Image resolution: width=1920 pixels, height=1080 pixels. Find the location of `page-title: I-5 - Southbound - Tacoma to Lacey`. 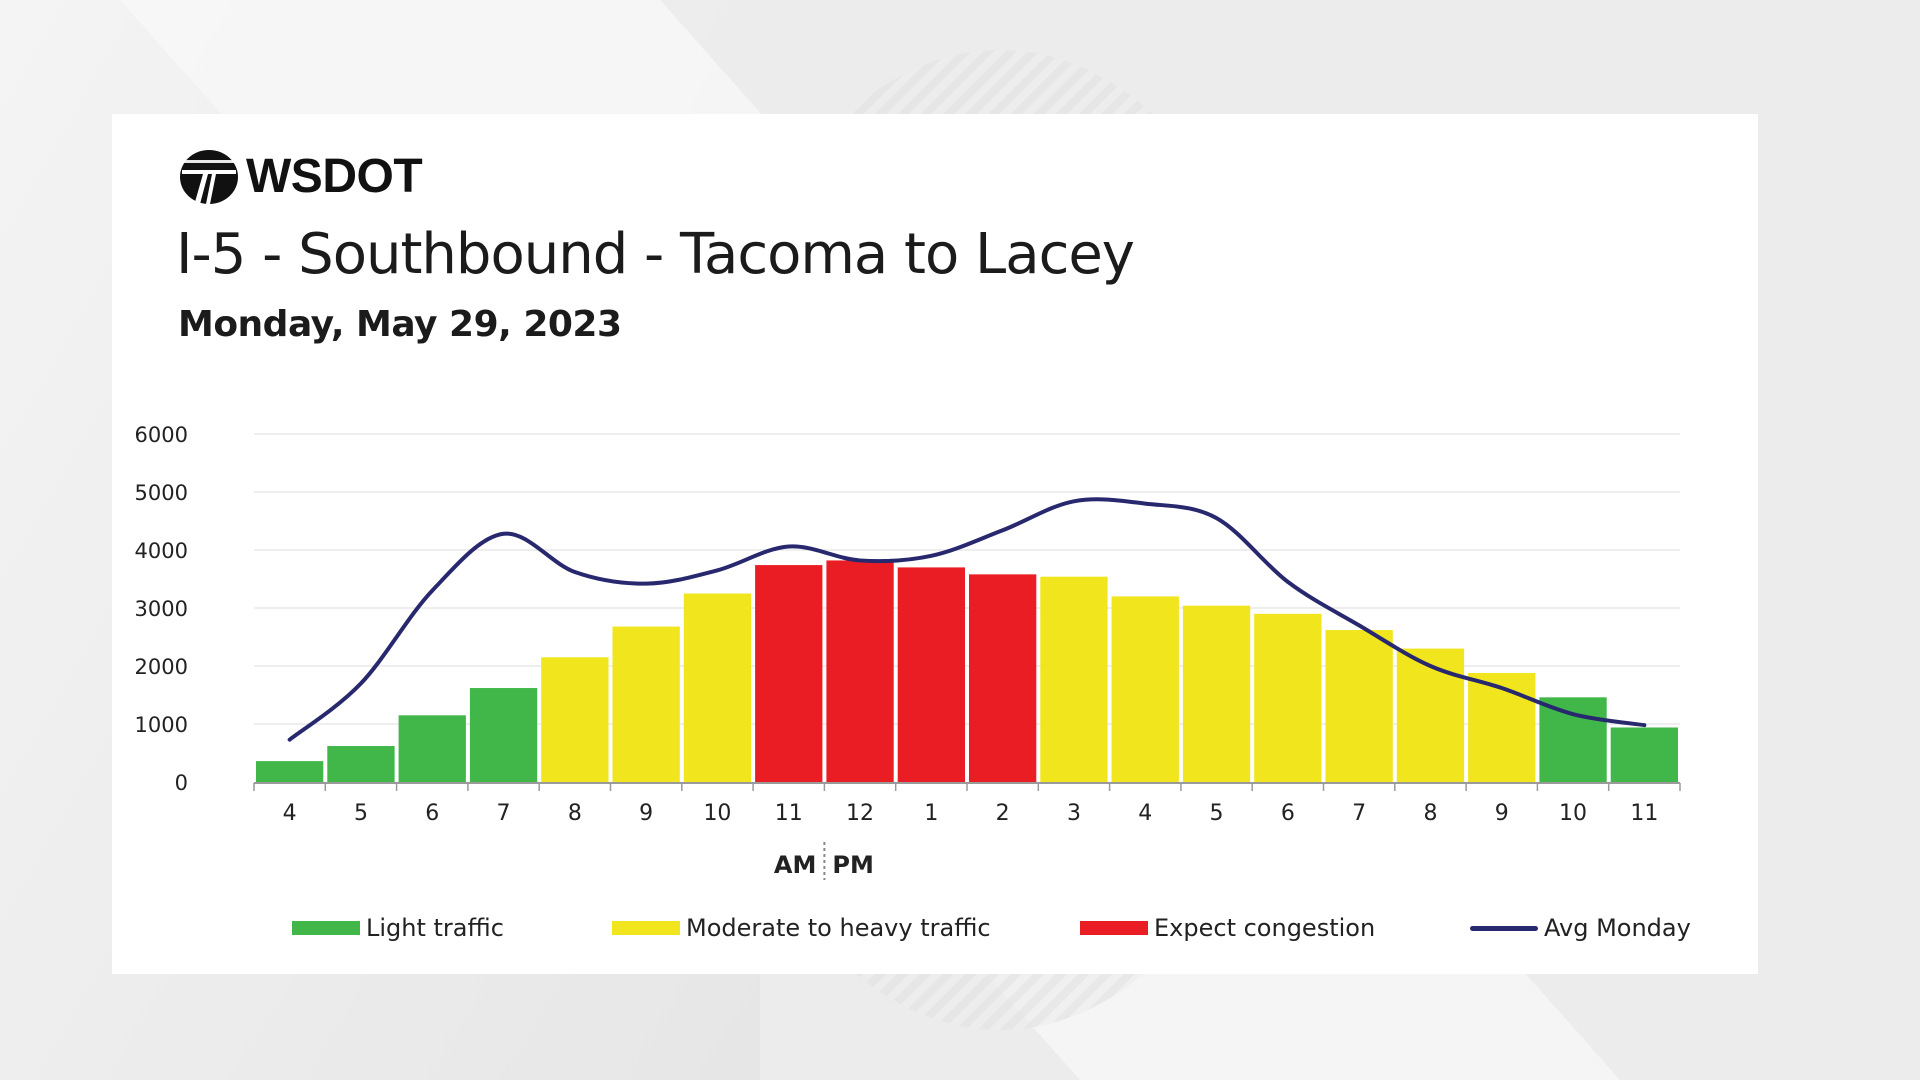

page-title: I-5 - Southbound - Tacoma to Lacey is located at coordinates (655, 254).